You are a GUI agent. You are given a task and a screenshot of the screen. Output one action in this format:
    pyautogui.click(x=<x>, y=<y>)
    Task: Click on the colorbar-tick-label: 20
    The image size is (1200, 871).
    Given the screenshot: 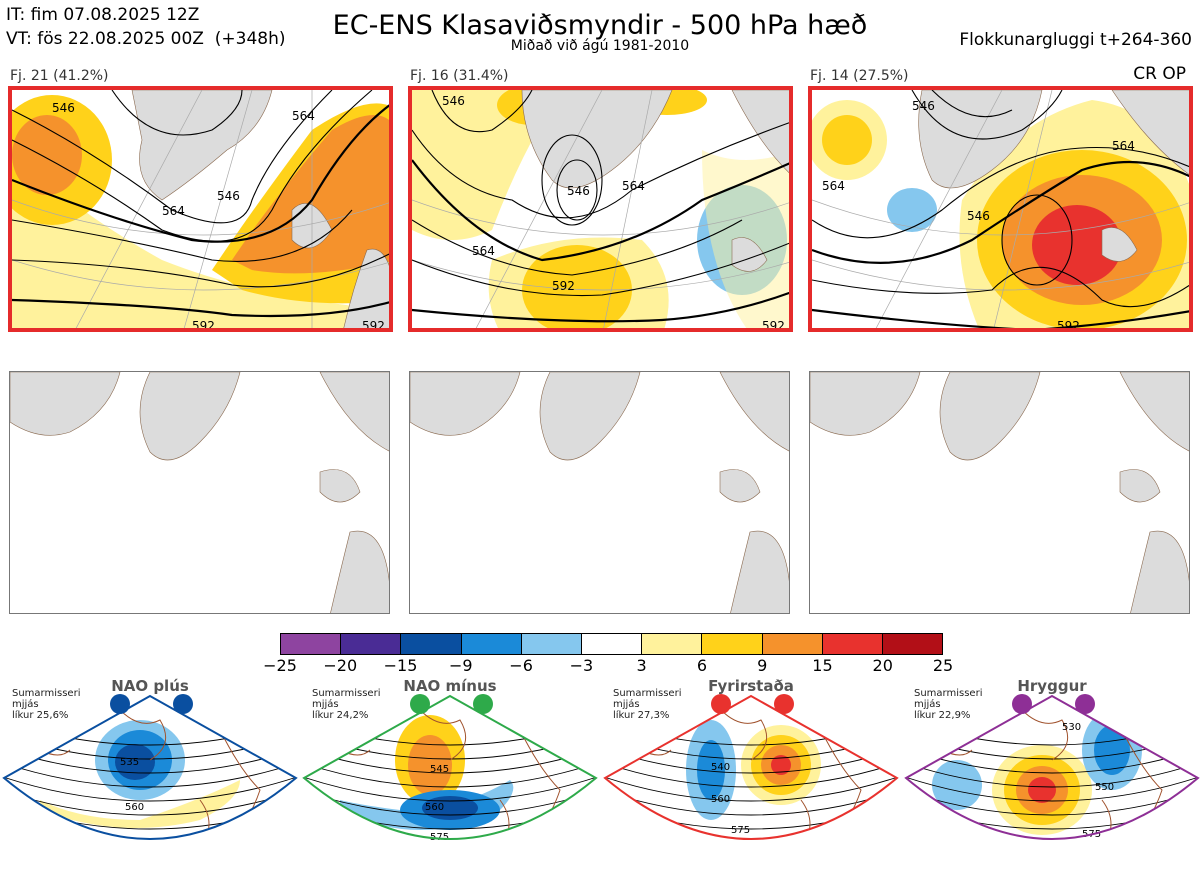 What is the action you would take?
    pyautogui.click(x=882, y=665)
    